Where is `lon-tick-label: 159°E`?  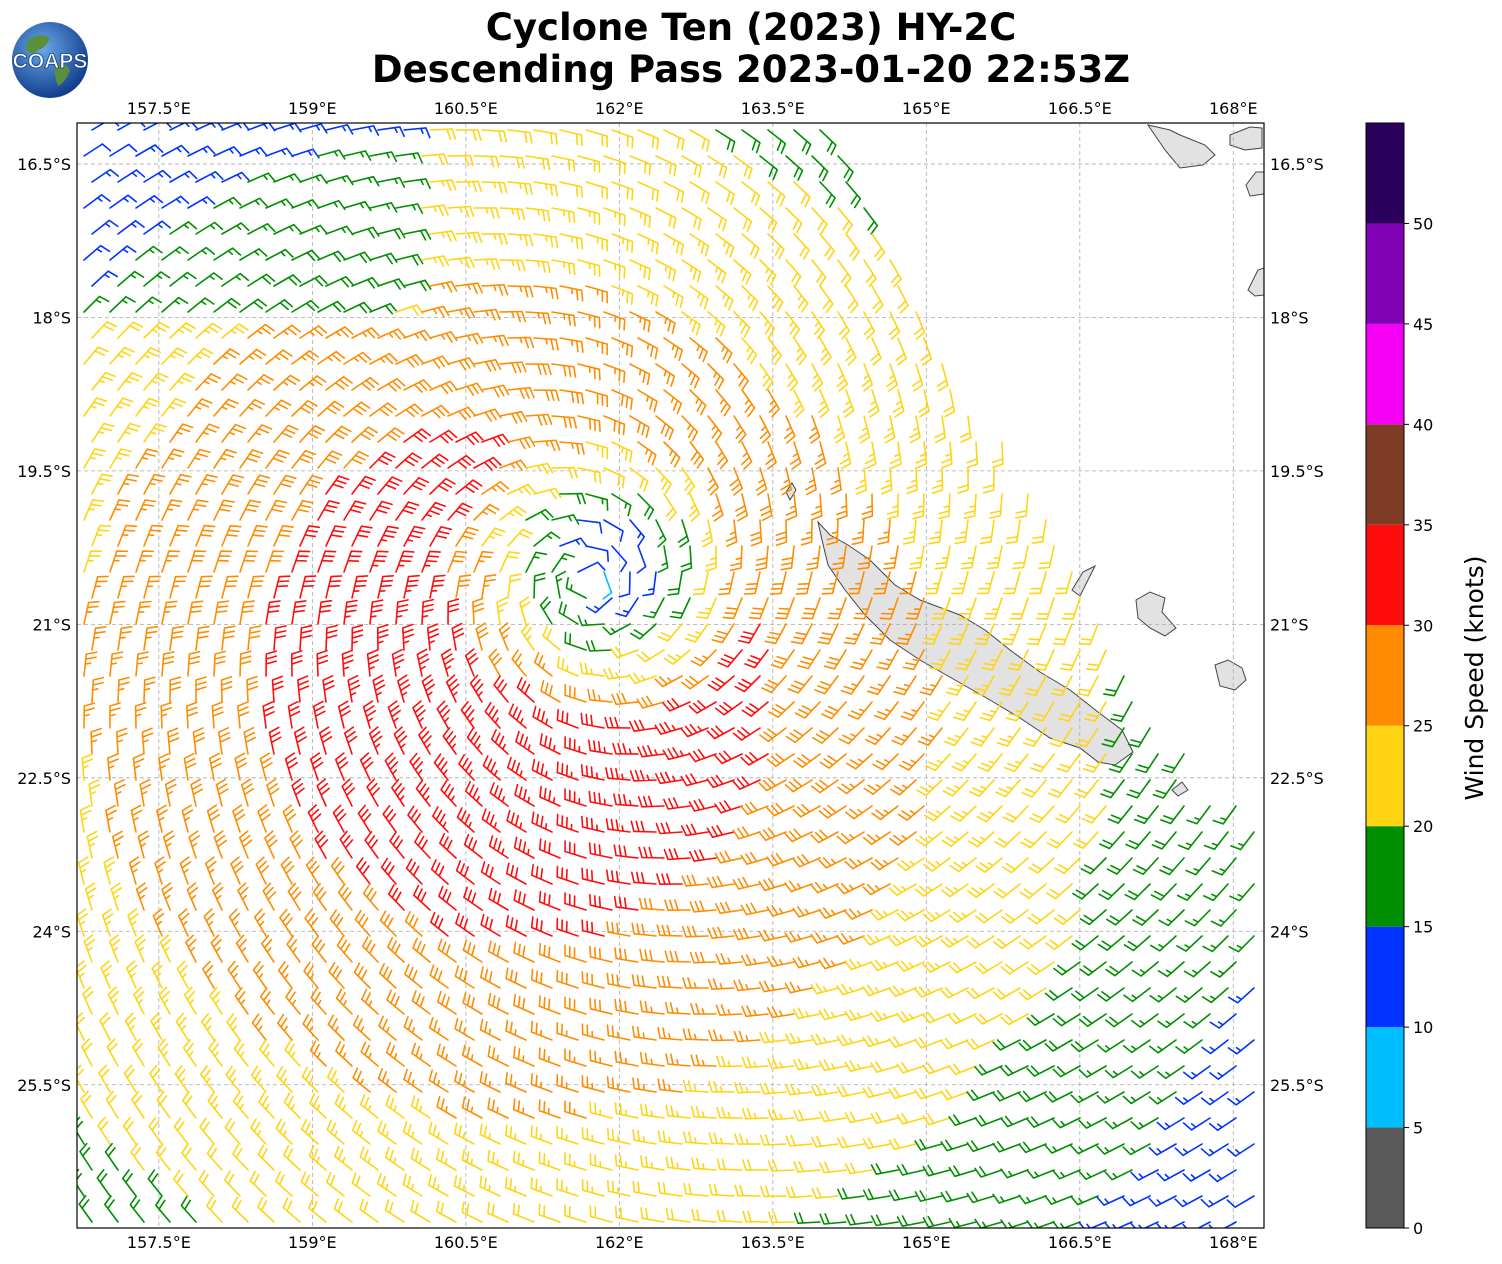 lon-tick-label: 159°E is located at coordinates (312, 1242).